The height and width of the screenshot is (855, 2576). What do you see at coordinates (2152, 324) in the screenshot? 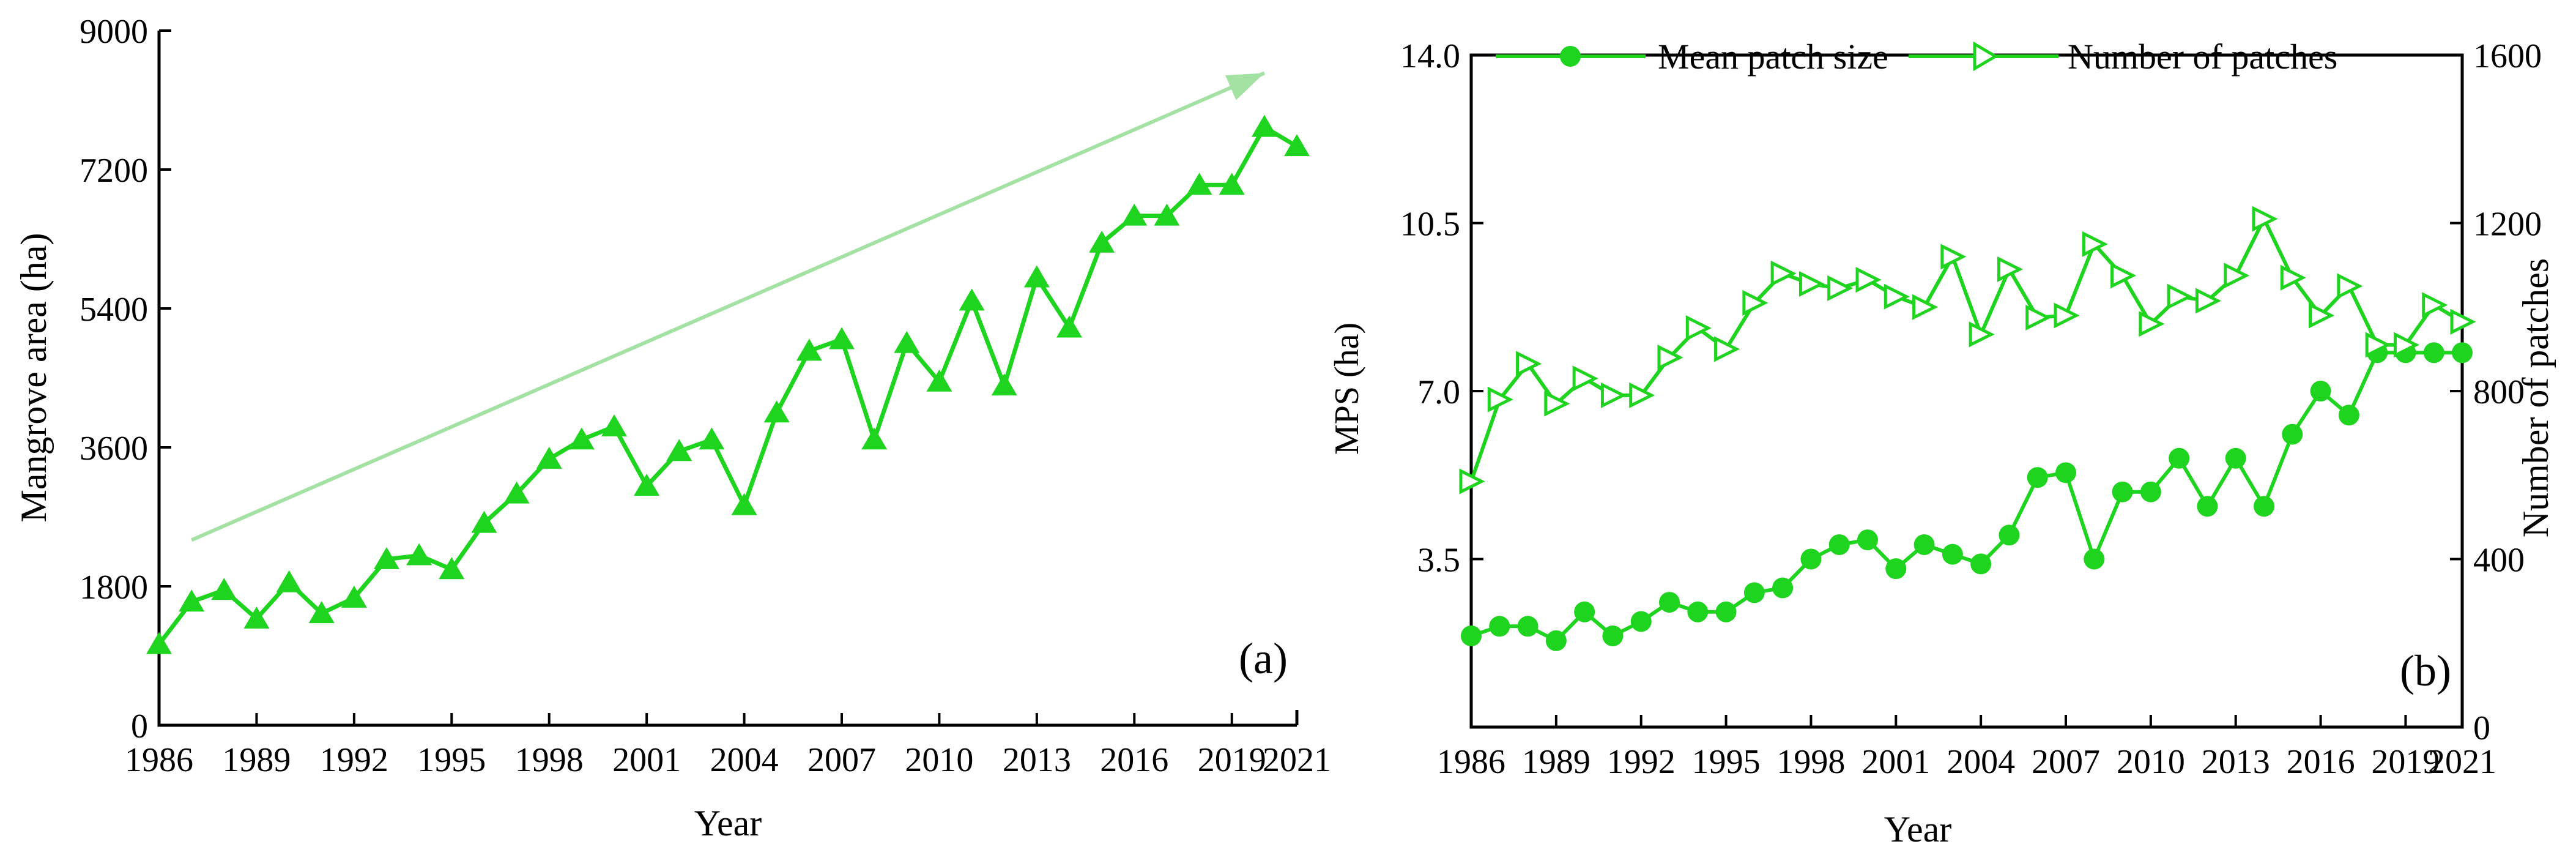
I see `data-point-number-of-patches-2010` at bounding box center [2152, 324].